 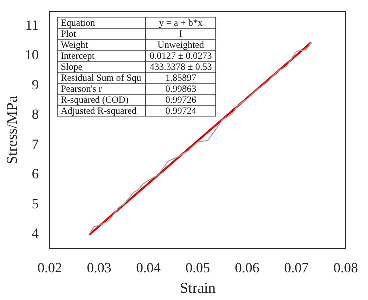 I want to click on y-tick-label: 10, so click(x=32, y=56).